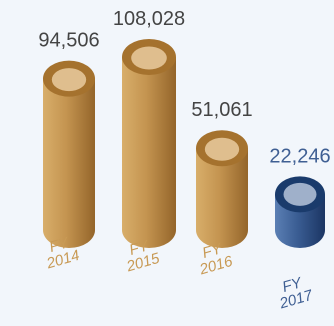 The width and height of the screenshot is (334, 326). I want to click on category-label-line2: 2014, so click(63, 260).